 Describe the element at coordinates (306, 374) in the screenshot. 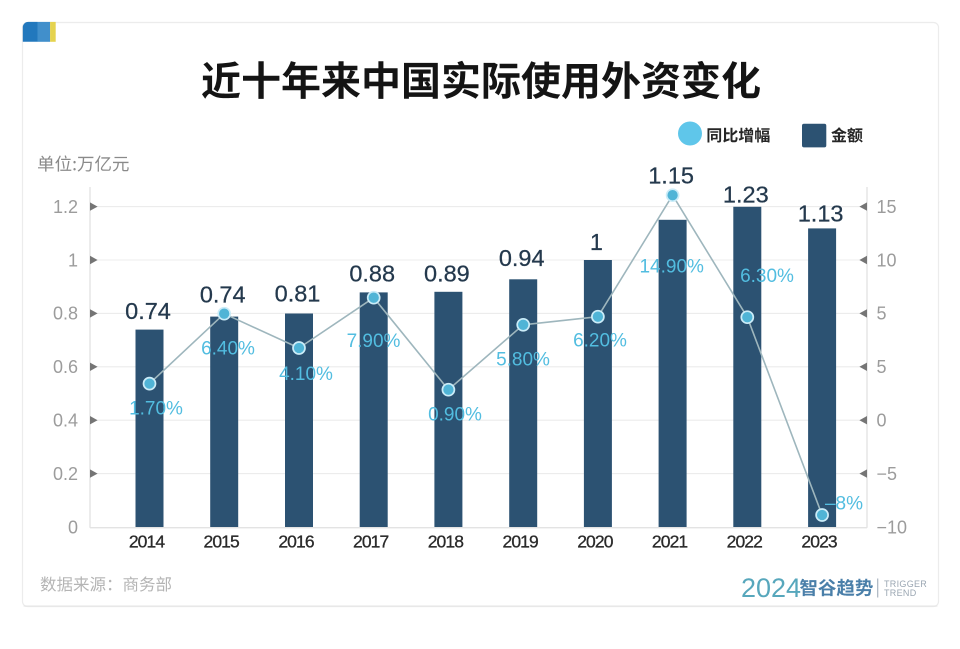

I see `svg-text: 4.10%` at that location.